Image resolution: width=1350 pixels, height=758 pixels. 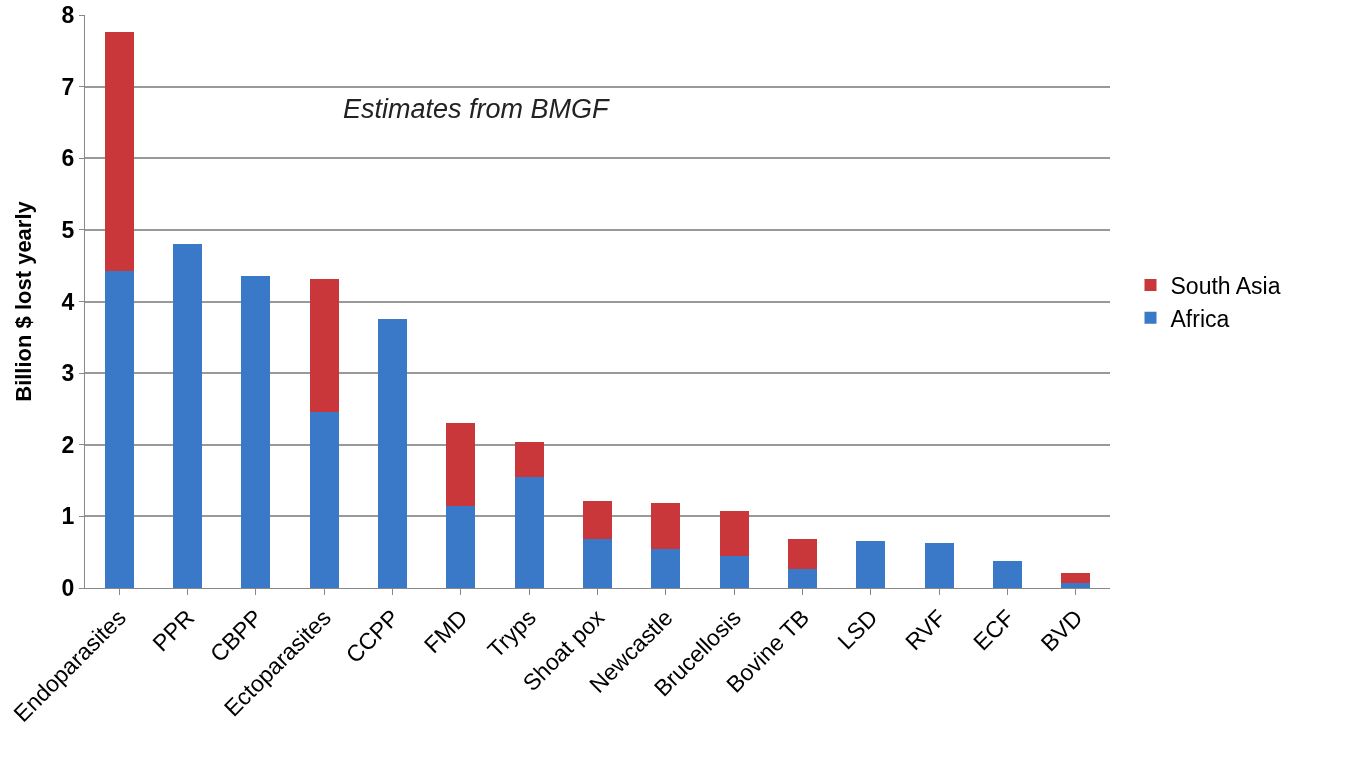 I want to click on y-tick-label: 7, so click(x=68, y=86).